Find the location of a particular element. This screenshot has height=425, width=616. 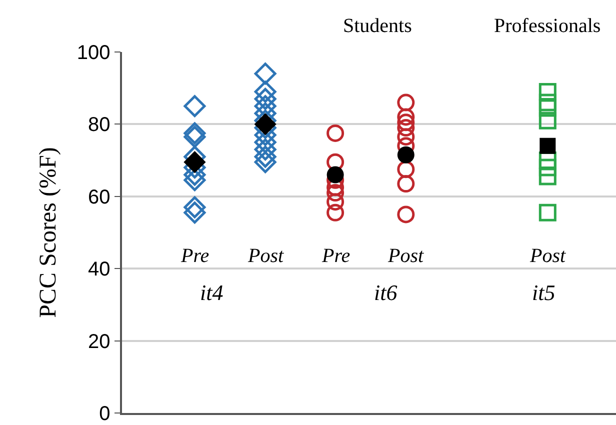

y-tick-label: 100 is located at coordinates (93, 53).